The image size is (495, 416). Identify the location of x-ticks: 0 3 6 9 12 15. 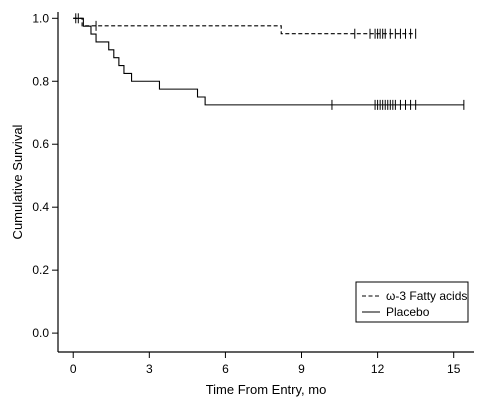
(265, 364).